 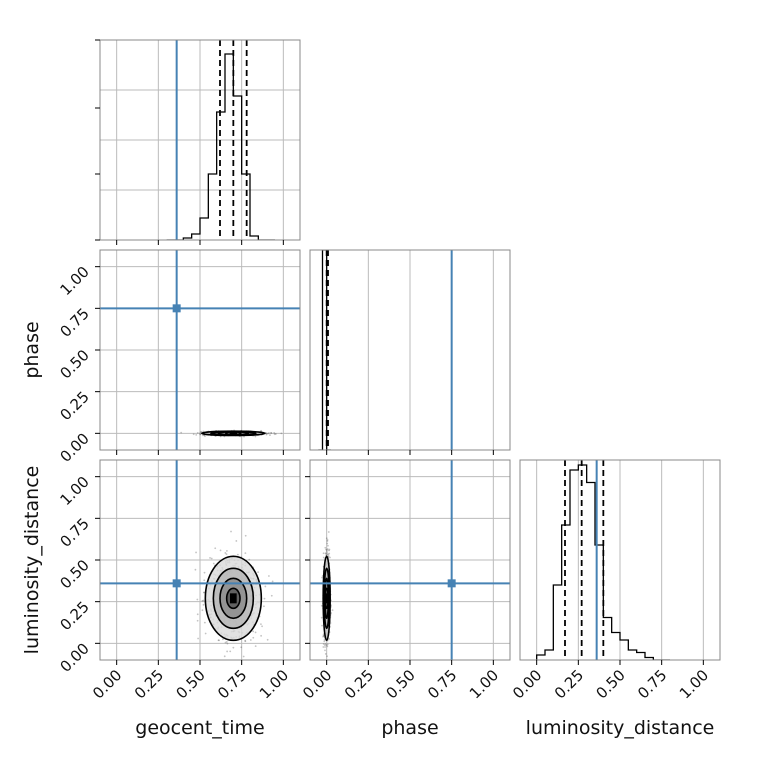 I want to click on marginal-panel-geocent_time, so click(x=198, y=142).